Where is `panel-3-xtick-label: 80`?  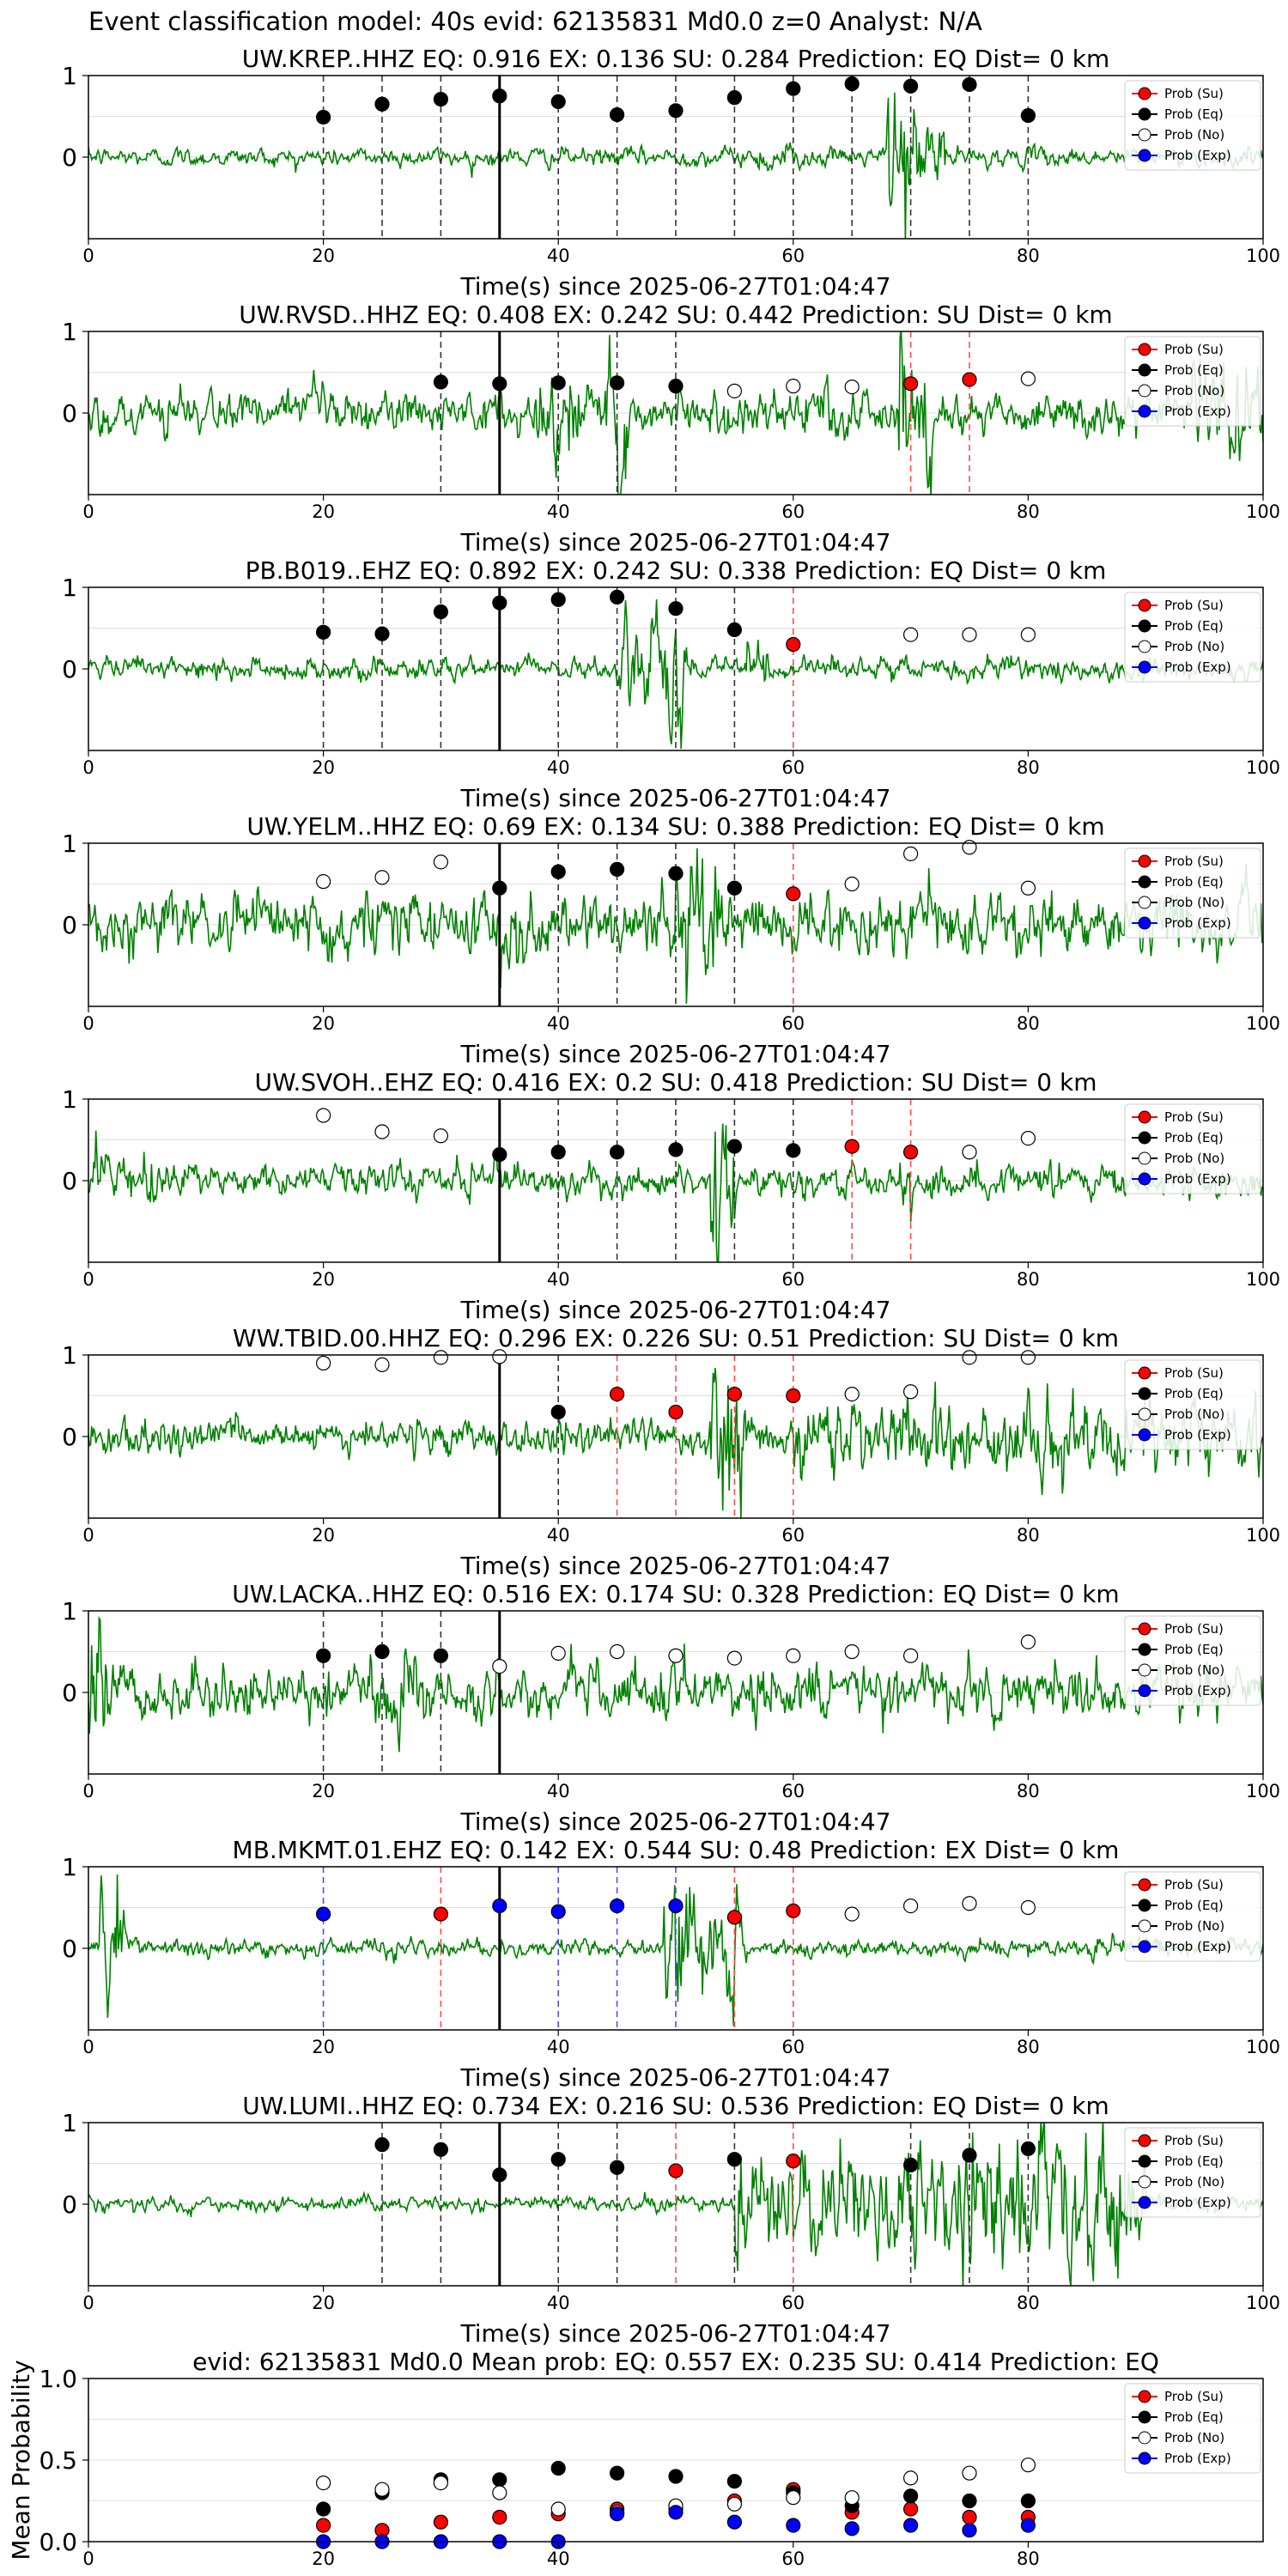 panel-3-xtick-label: 80 is located at coordinates (1028, 768).